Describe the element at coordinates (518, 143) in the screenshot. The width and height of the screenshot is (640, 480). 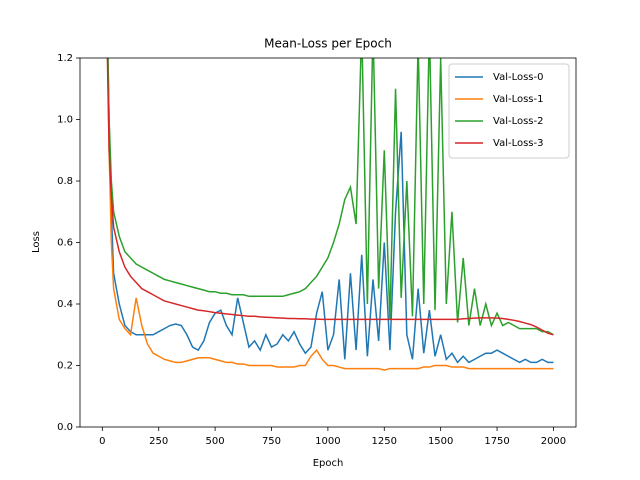
I see `legend-label: Val-Loss-3` at that location.